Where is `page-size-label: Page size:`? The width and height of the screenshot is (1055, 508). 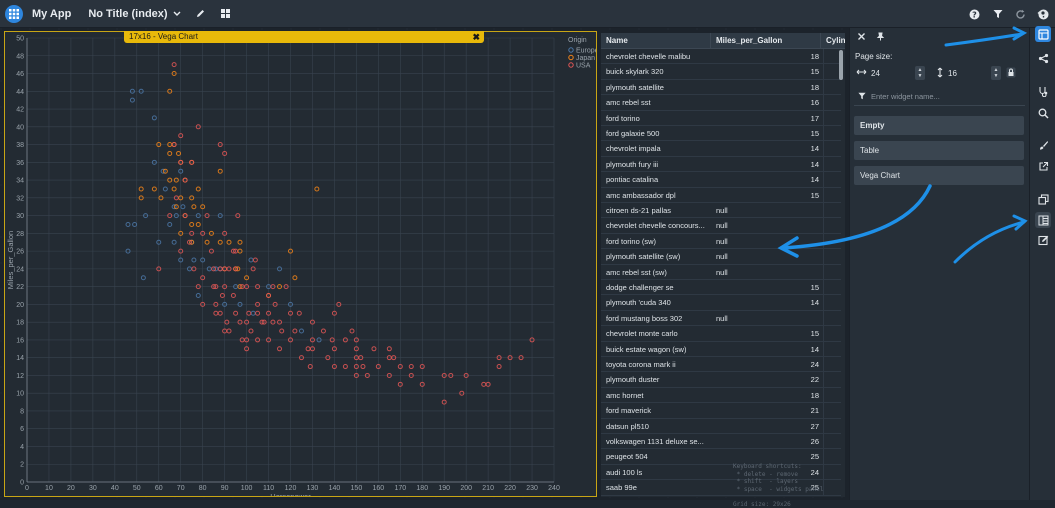
page-size-label: Page size: is located at coordinates (874, 56).